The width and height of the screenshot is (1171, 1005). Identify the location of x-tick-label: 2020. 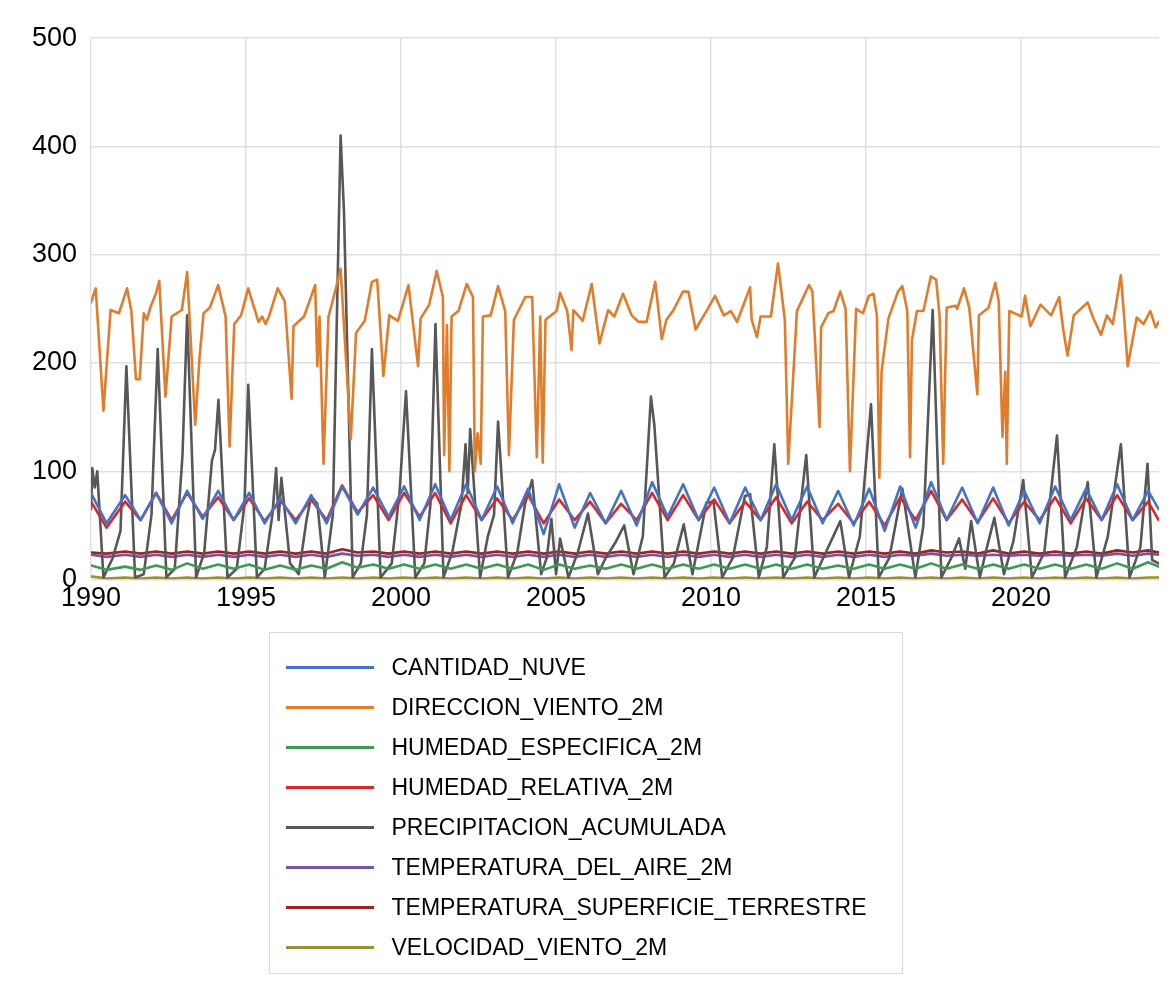
(1021, 597).